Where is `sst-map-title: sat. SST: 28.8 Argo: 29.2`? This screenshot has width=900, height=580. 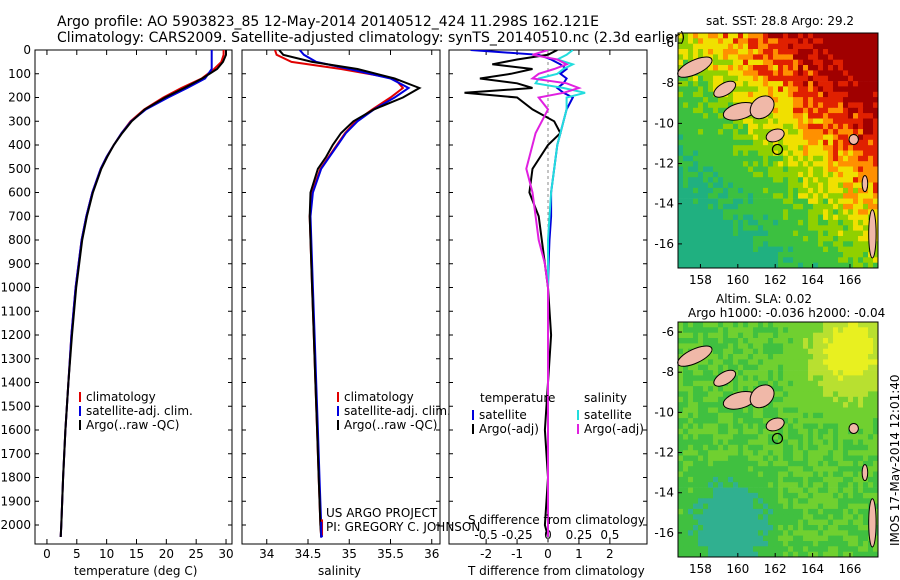 sst-map-title: sat. SST: 28.8 Argo: 29.2 is located at coordinates (780, 21).